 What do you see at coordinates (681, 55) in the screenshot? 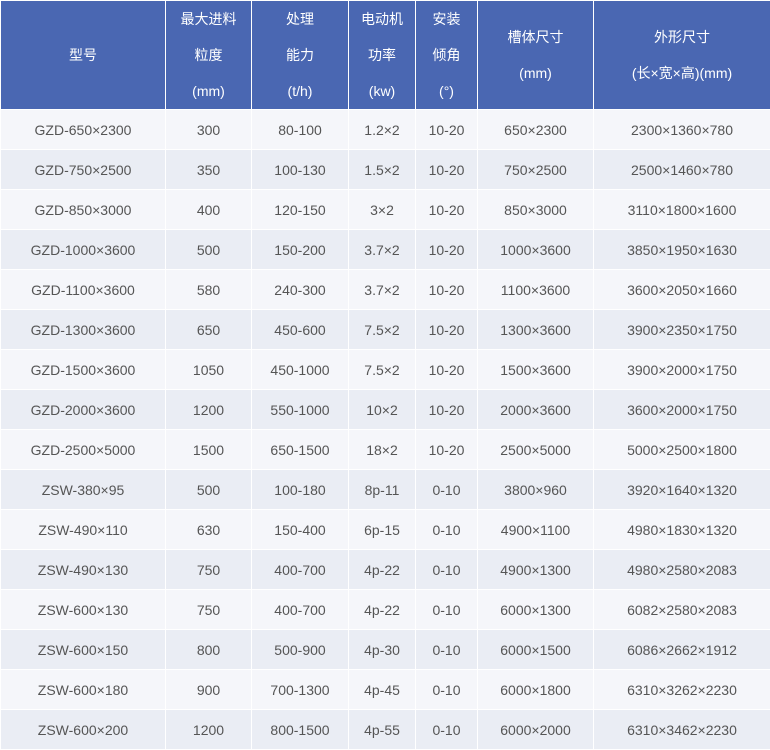
I see `header-overall-dimensions: 外形尺寸 (长×宽×高)(mm)` at bounding box center [681, 55].